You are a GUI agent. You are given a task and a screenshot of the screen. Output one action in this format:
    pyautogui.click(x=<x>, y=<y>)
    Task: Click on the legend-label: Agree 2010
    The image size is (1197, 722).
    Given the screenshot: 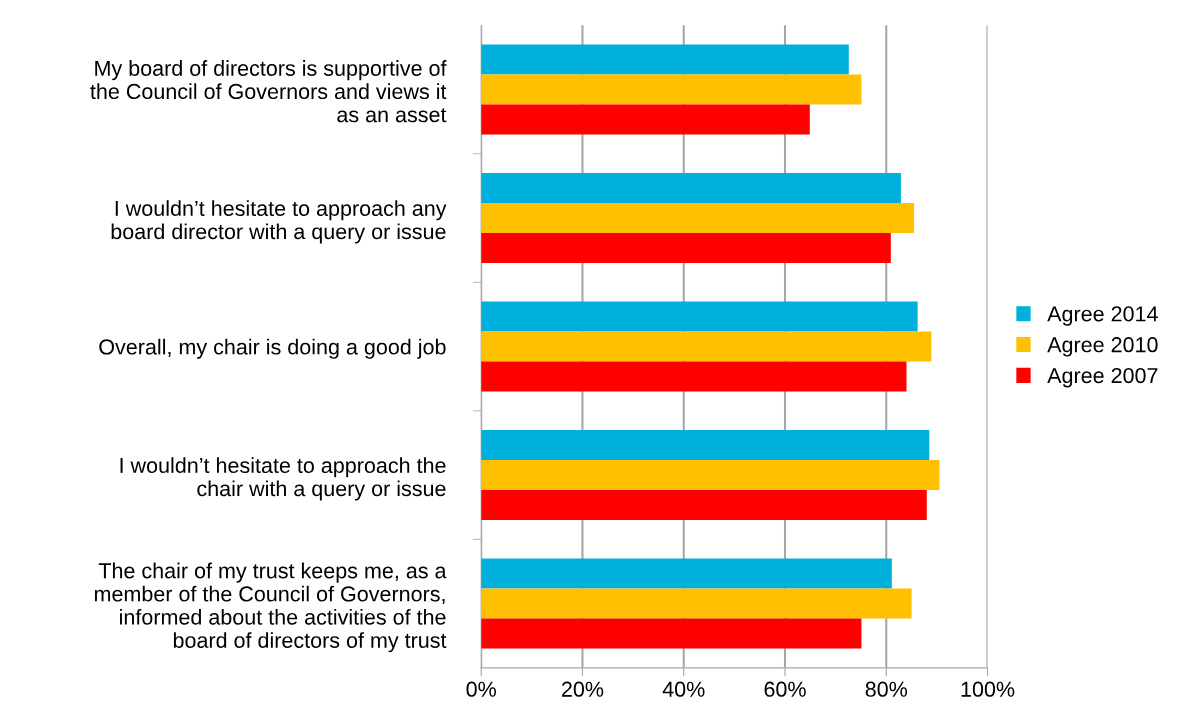 What is the action you would take?
    pyautogui.click(x=1102, y=347)
    